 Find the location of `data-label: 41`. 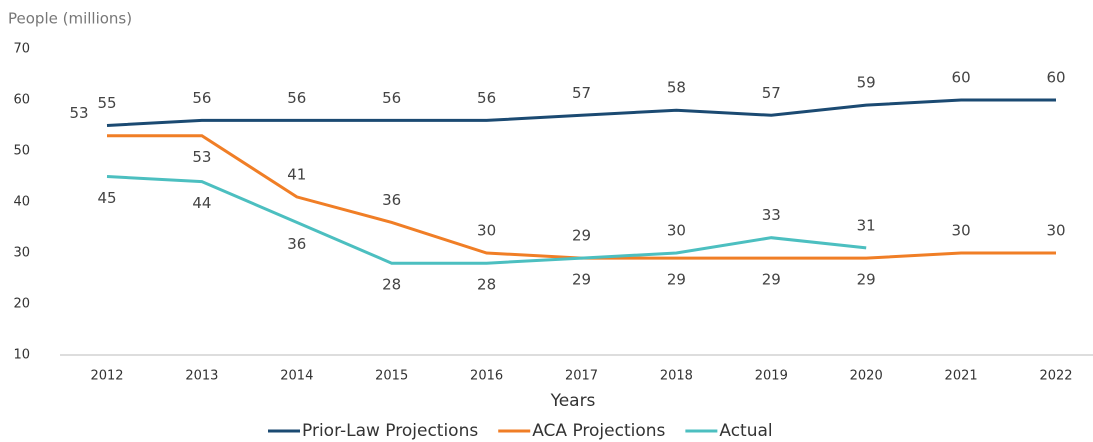

data-label: 41 is located at coordinates (296, 174).